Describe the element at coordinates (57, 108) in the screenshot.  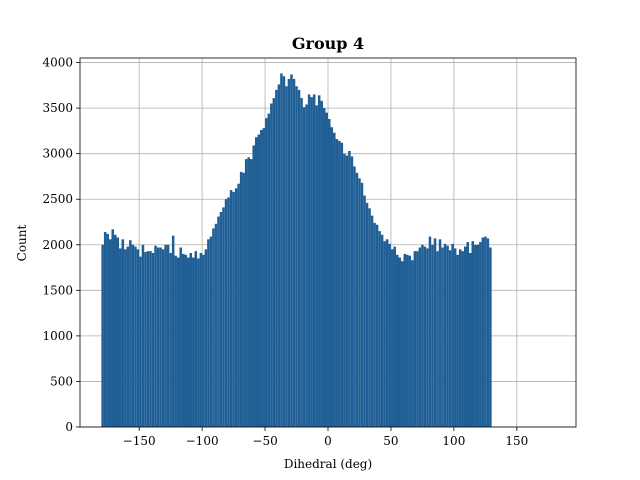
I see `y-tick-label: 3500` at that location.